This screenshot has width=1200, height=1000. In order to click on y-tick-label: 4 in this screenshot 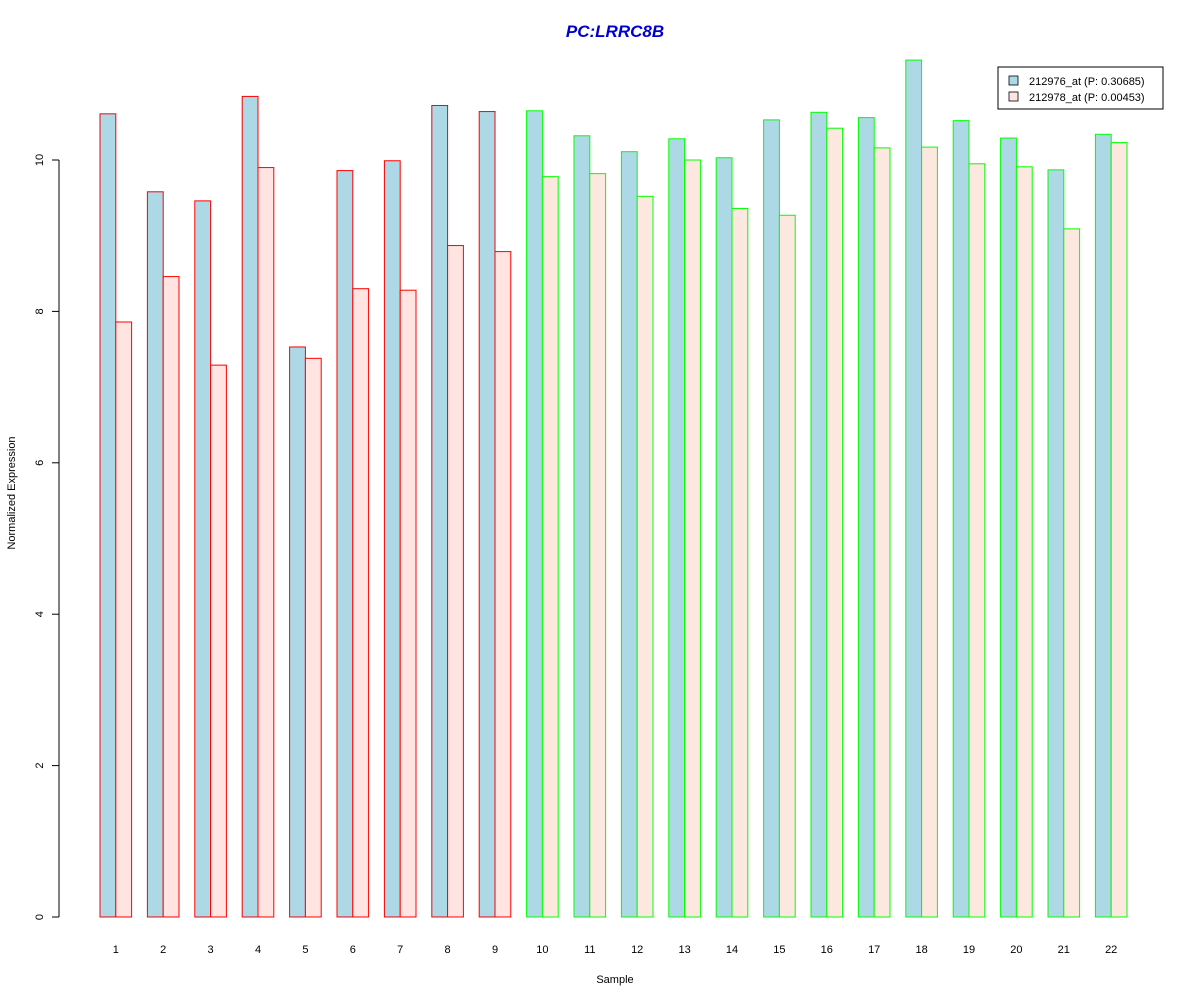, I will do `click(40, 614)`.